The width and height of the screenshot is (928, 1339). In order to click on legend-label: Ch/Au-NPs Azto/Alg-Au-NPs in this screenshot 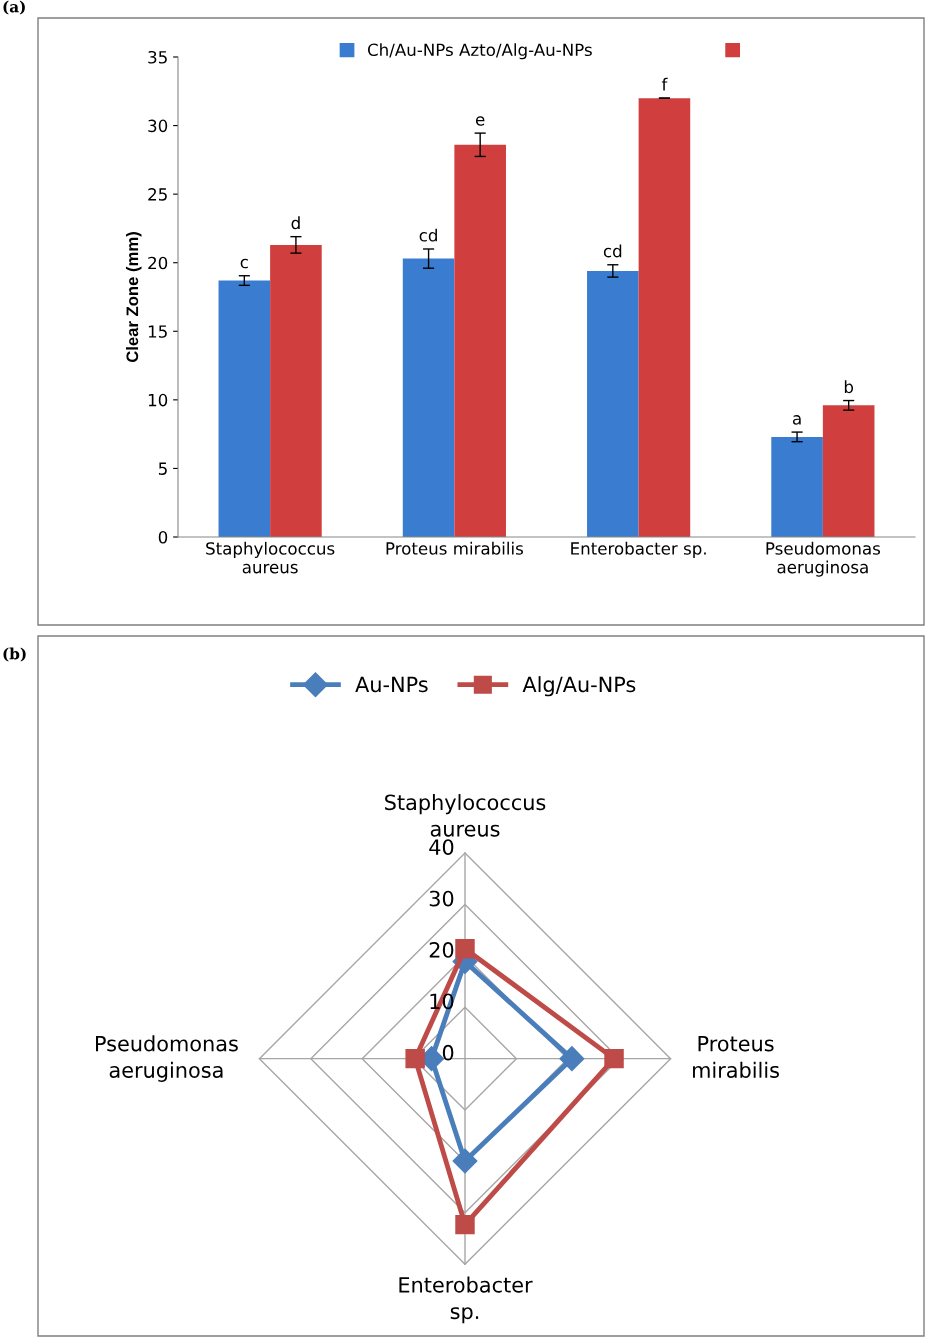, I will do `click(479, 51)`.